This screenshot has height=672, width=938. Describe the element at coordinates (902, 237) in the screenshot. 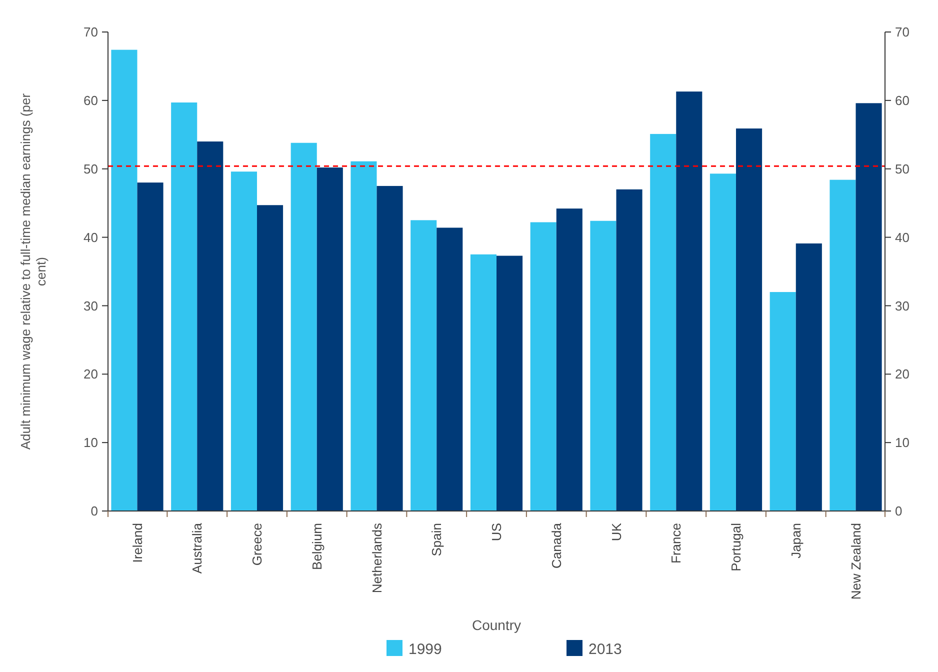

I see `y2-tick-label: 40` at that location.